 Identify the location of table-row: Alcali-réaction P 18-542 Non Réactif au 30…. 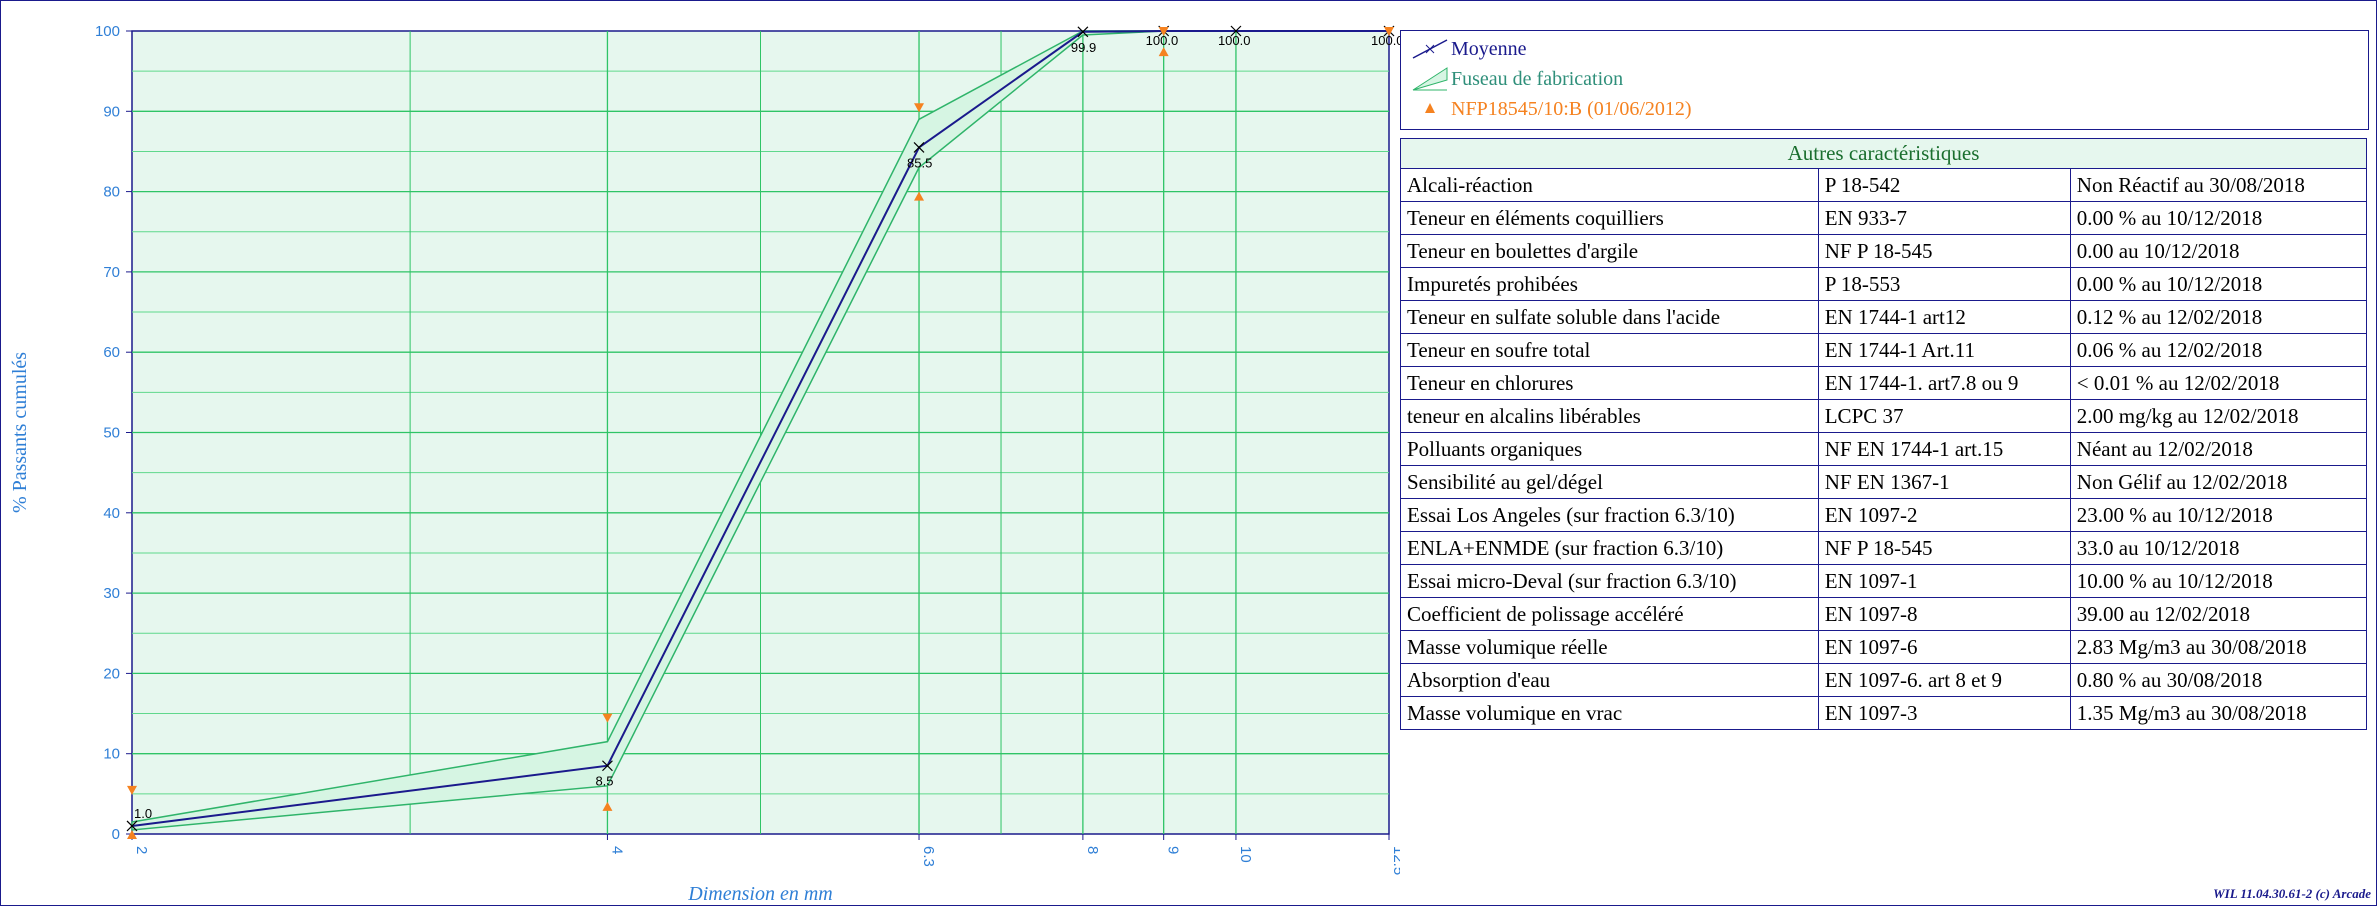
(1884, 185).